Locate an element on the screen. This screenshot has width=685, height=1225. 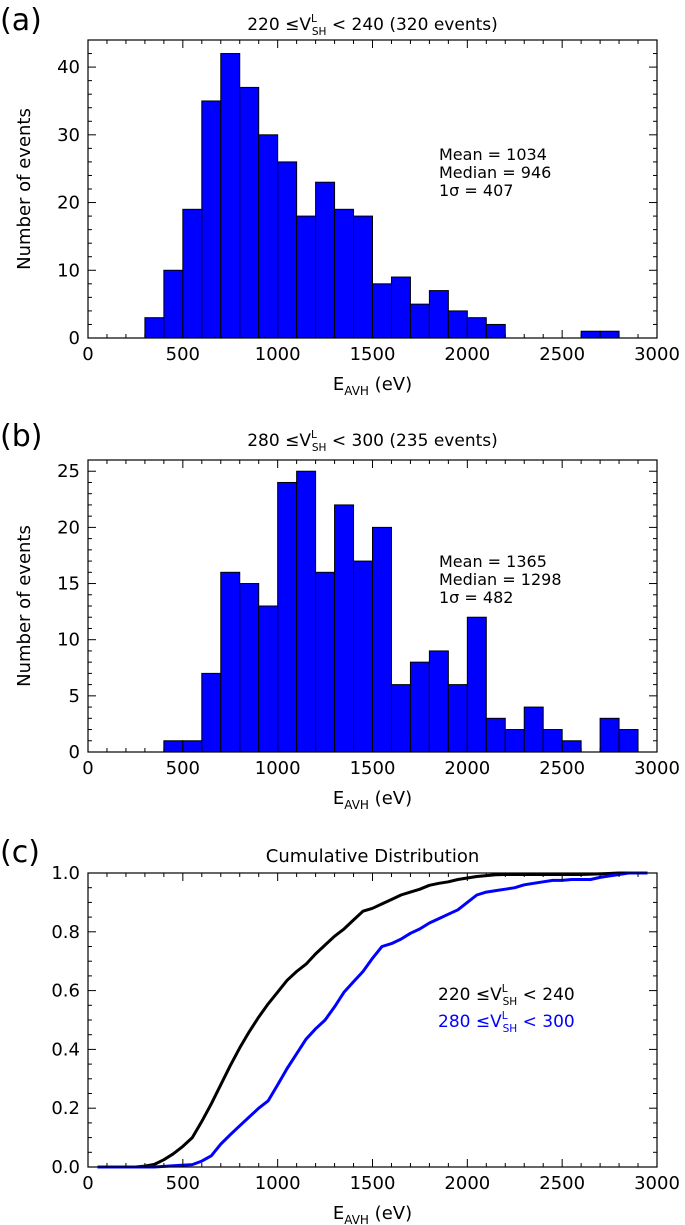
legend-entry-2-sup: L is located at coordinates (505, 1016).